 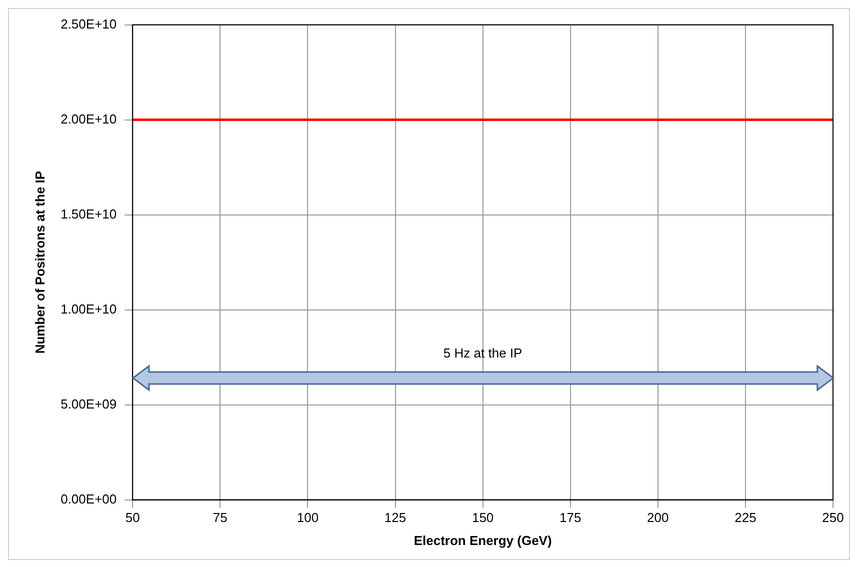 I want to click on x-tick-label: 125, so click(x=395, y=518).